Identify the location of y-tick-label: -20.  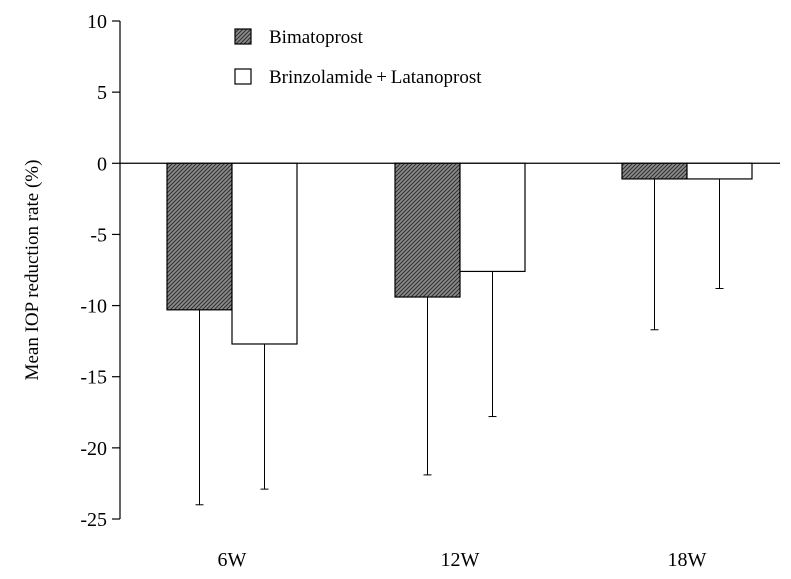
(93, 449).